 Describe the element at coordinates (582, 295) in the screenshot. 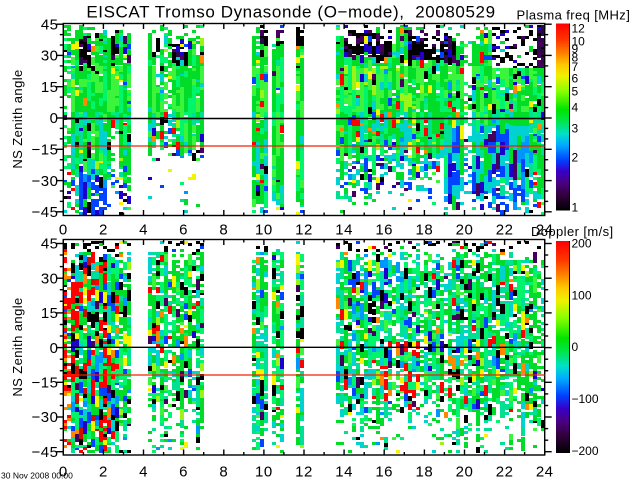

I see `svg-text: 100` at that location.